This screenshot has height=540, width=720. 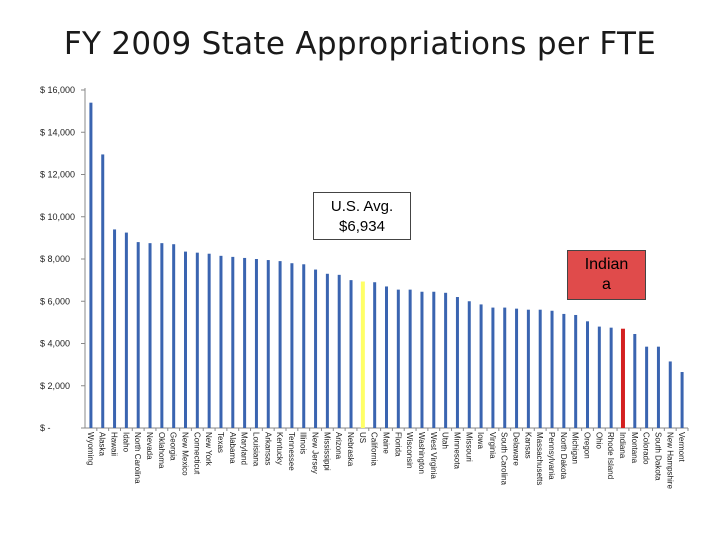 I want to click on x-tick-label: North Dakota, so click(x=563, y=456).